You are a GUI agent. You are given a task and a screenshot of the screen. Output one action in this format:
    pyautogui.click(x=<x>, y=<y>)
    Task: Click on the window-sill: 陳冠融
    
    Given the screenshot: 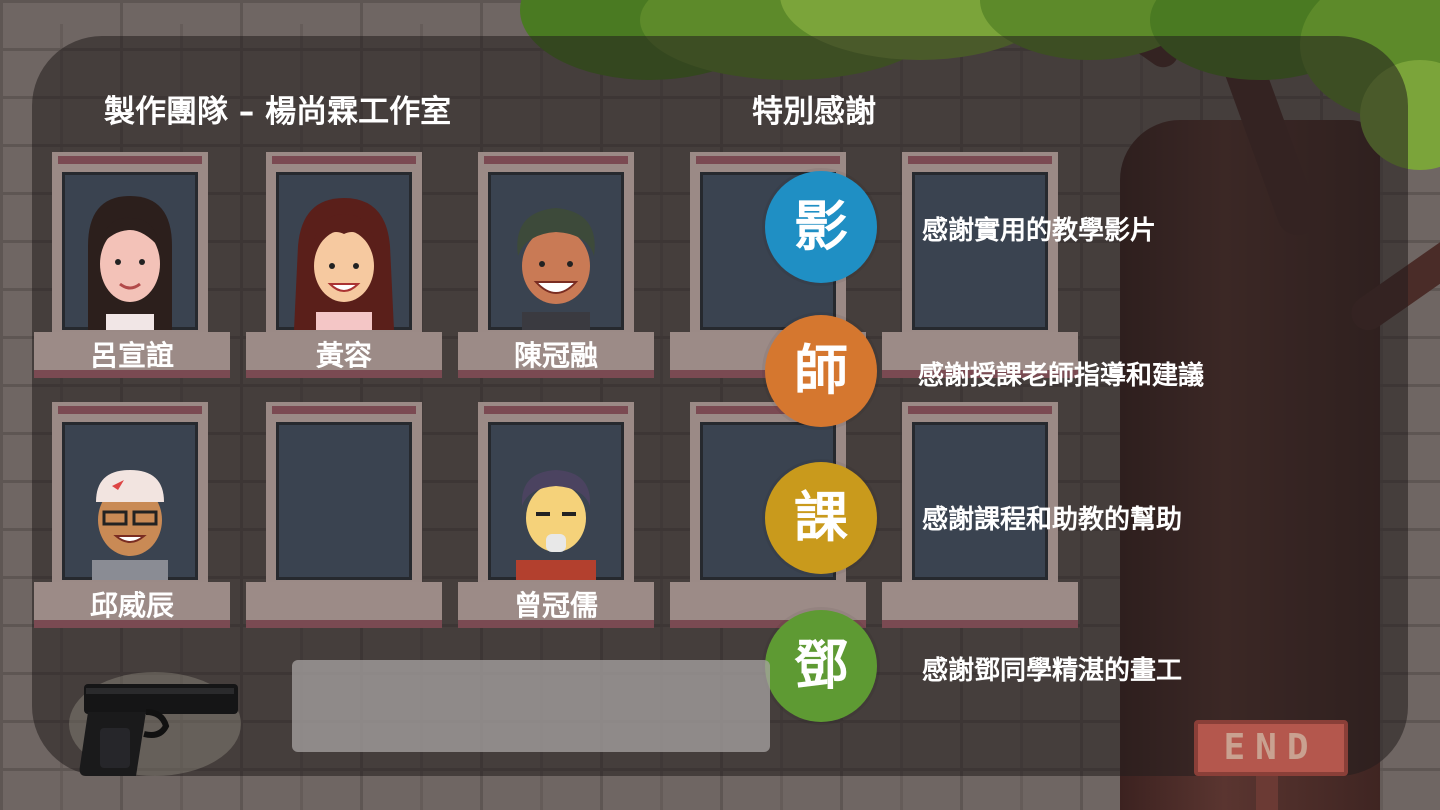 What is the action you would take?
    pyautogui.click(x=556, y=355)
    